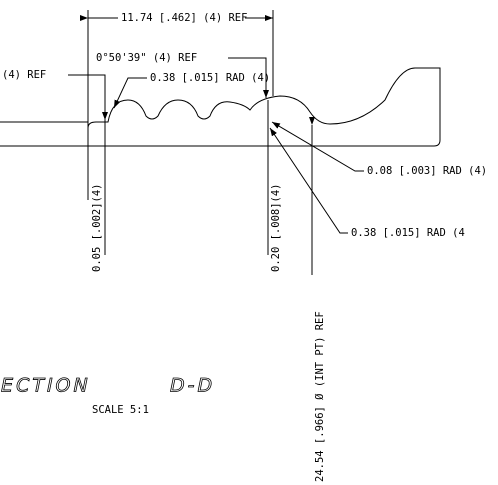  I want to click on dim-radius: 0.38 [.015] RAD (4, so click(408, 233).